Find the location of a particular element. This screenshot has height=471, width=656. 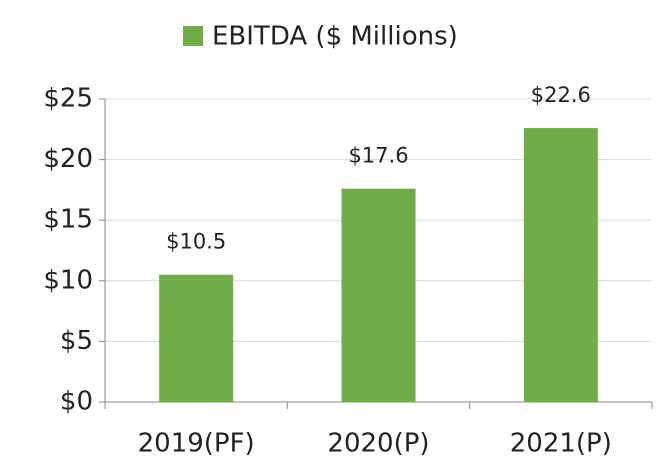

y-tick-label: $0 is located at coordinates (76, 402).